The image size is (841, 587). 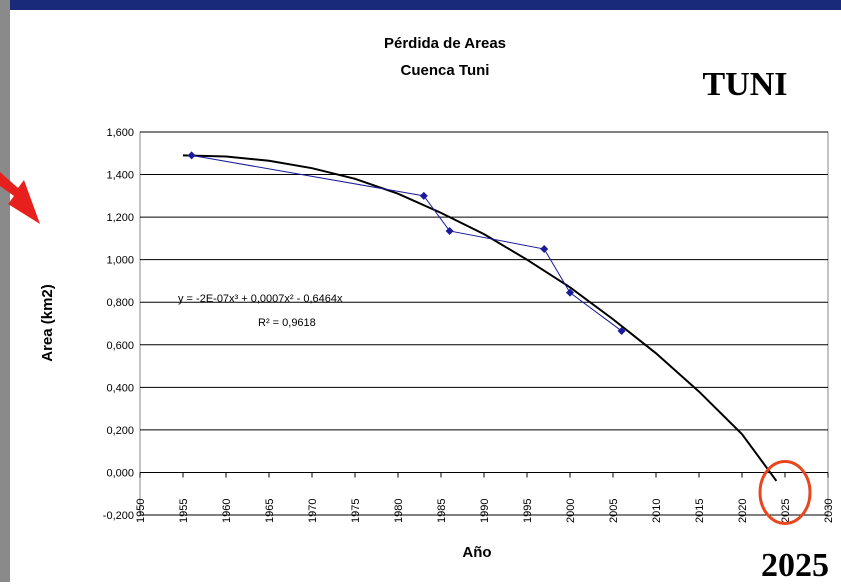 What do you see at coordinates (184, 511) in the screenshot?
I see `x-tick-label: 1955` at bounding box center [184, 511].